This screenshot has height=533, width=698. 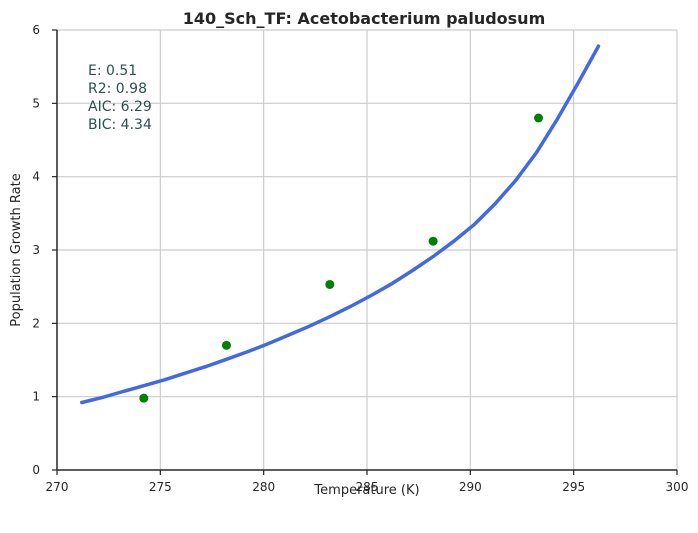 I want to click on y-ticks: 0 1 2 3 4 5 6, so click(x=44, y=250).